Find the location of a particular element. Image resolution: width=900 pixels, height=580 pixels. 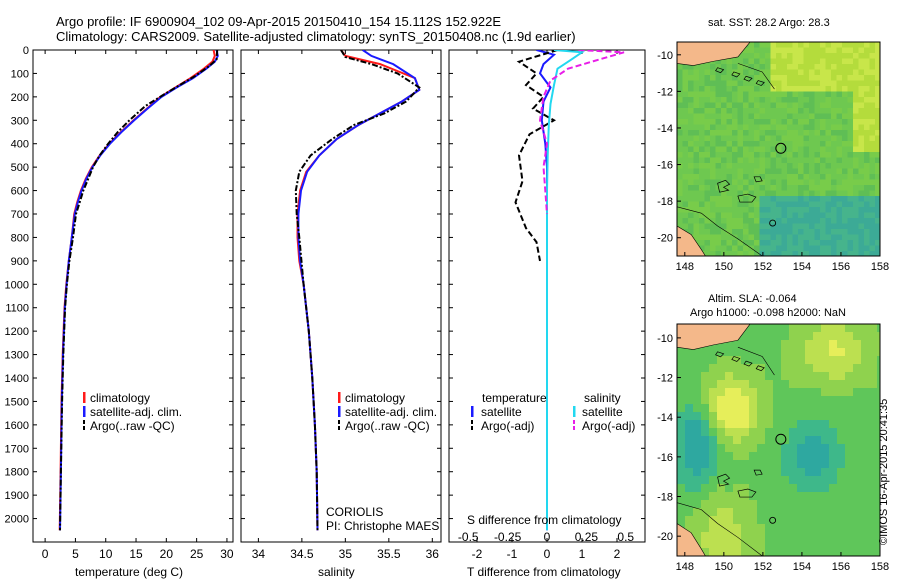

y-tick-label: 1800 is located at coordinates (17, 473).